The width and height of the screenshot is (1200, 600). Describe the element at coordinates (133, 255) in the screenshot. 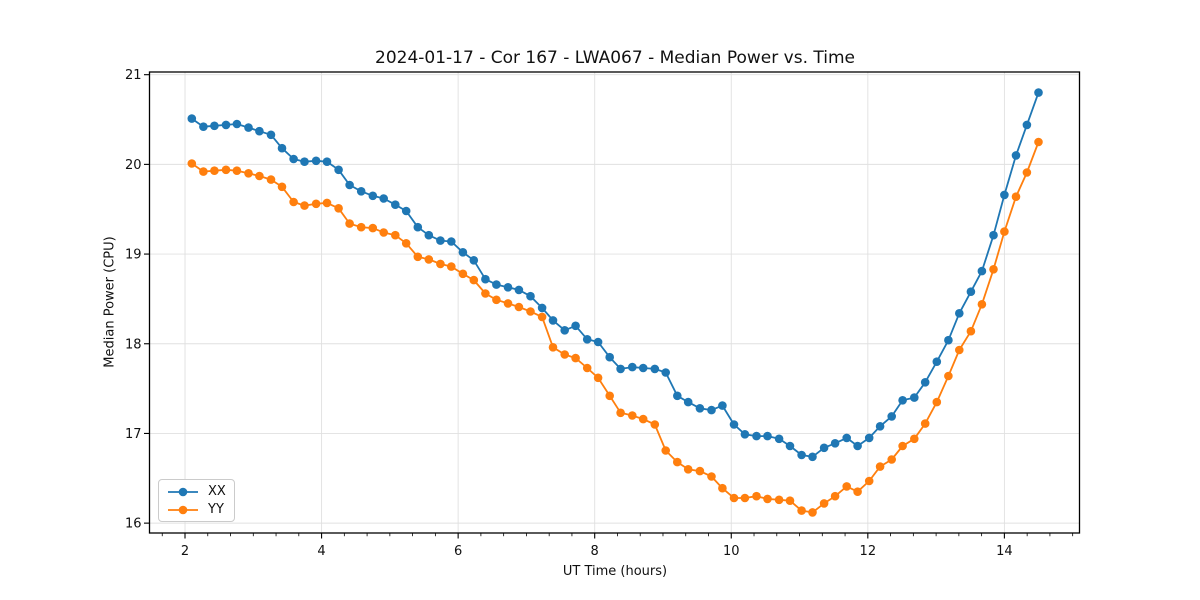

I see `y-tick-label: 19` at that location.